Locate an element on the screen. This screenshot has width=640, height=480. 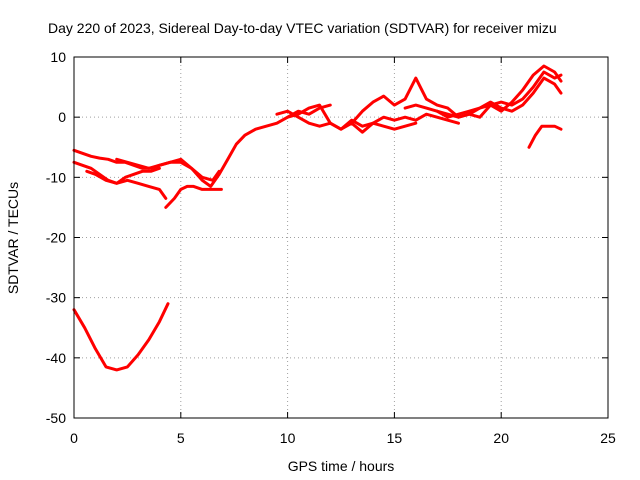
y-tick-label: -40 is located at coordinates (56, 358).